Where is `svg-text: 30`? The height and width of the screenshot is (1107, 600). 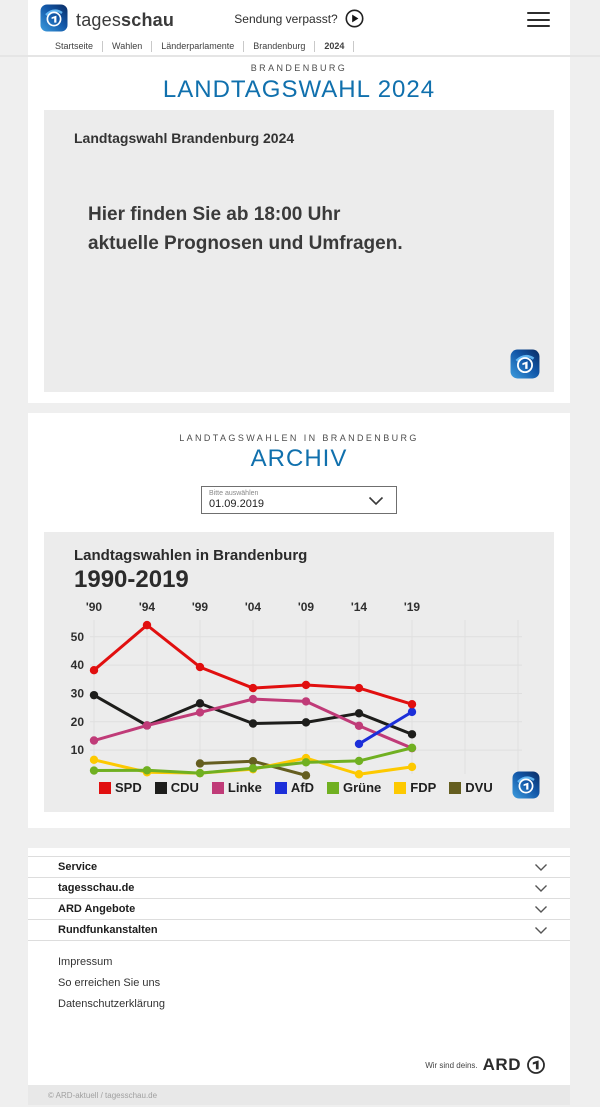 svg-text: 30 is located at coordinates (78, 693).